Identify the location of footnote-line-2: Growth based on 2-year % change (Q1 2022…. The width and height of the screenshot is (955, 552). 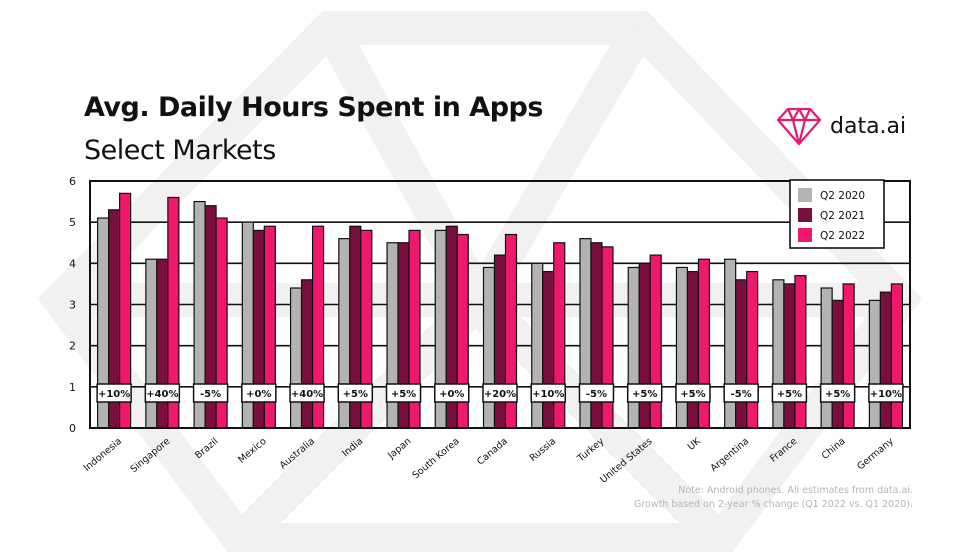
(773, 504).